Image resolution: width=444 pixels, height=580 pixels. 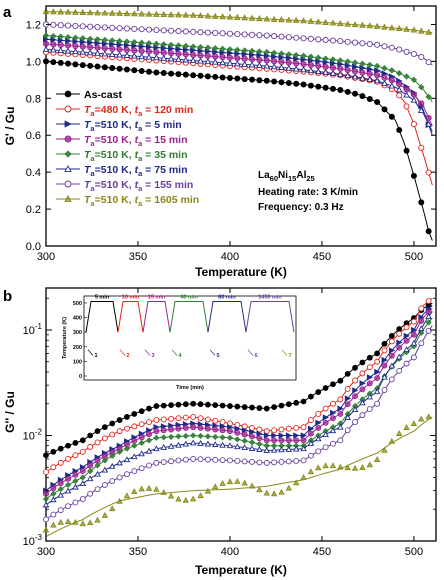 I want to click on inset-hold-label: 10 min, so click(x=131, y=297).